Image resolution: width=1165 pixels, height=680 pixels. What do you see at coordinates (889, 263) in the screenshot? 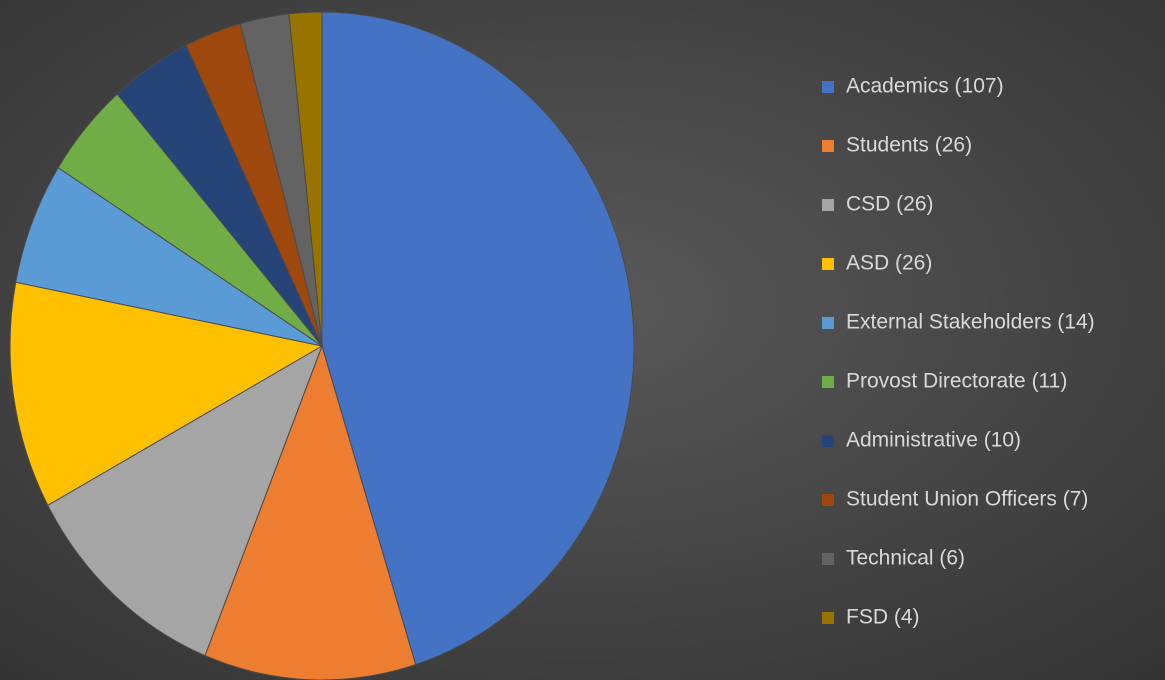
I see `legend-label: ASD (26)` at bounding box center [889, 263].